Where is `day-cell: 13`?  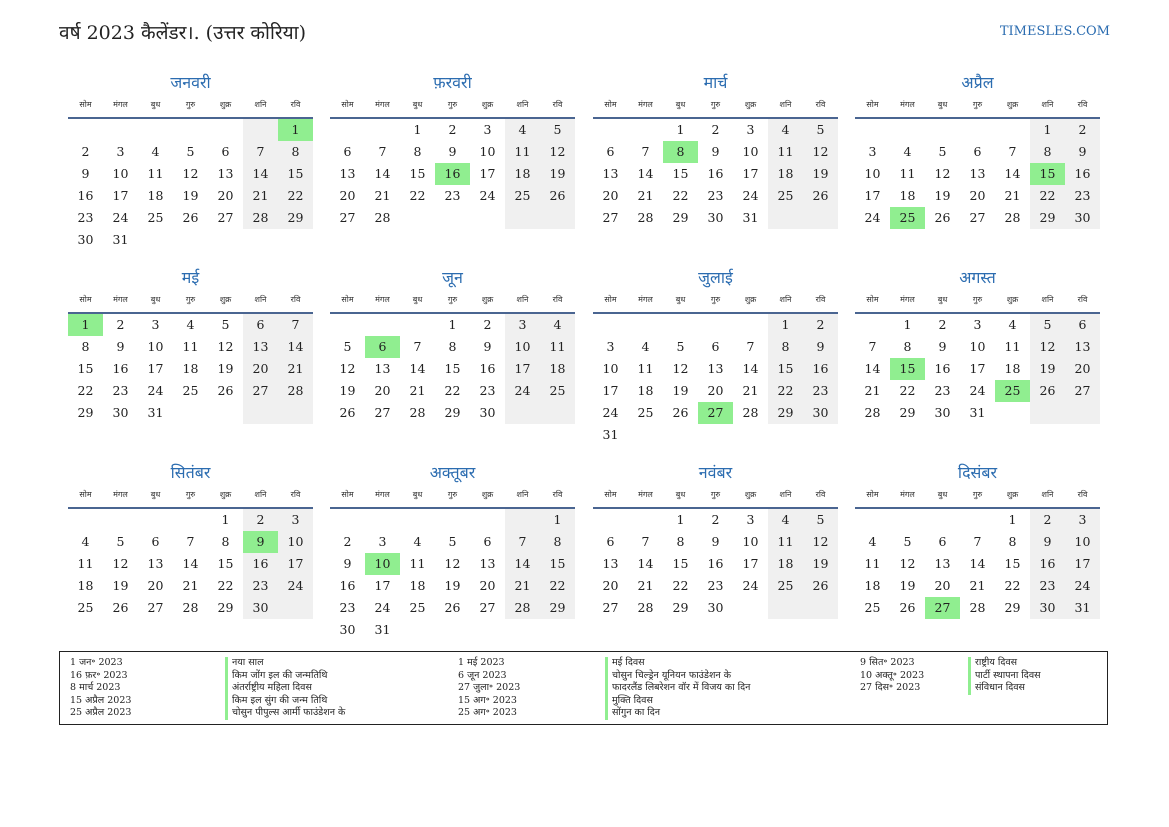
day-cell: 13 is located at coordinates (715, 368).